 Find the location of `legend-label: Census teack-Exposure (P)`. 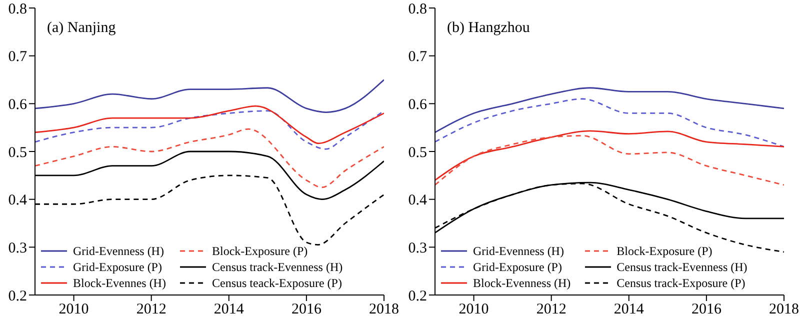

legend-label: Census teack-Exposure (P) is located at coordinates (277, 283).